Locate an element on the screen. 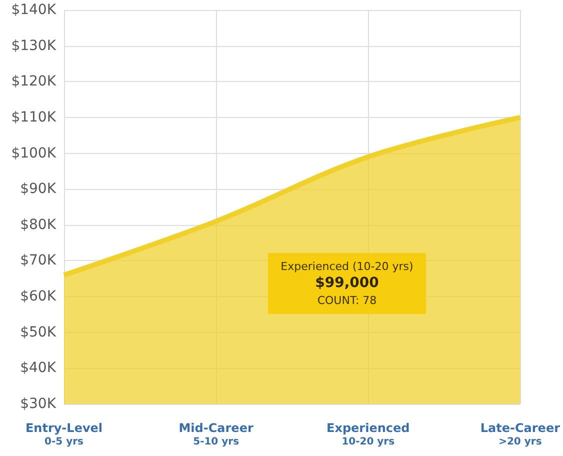 The height and width of the screenshot is (456, 563). x-tick-label: Experienced 10-20 yrs is located at coordinates (368, 434).